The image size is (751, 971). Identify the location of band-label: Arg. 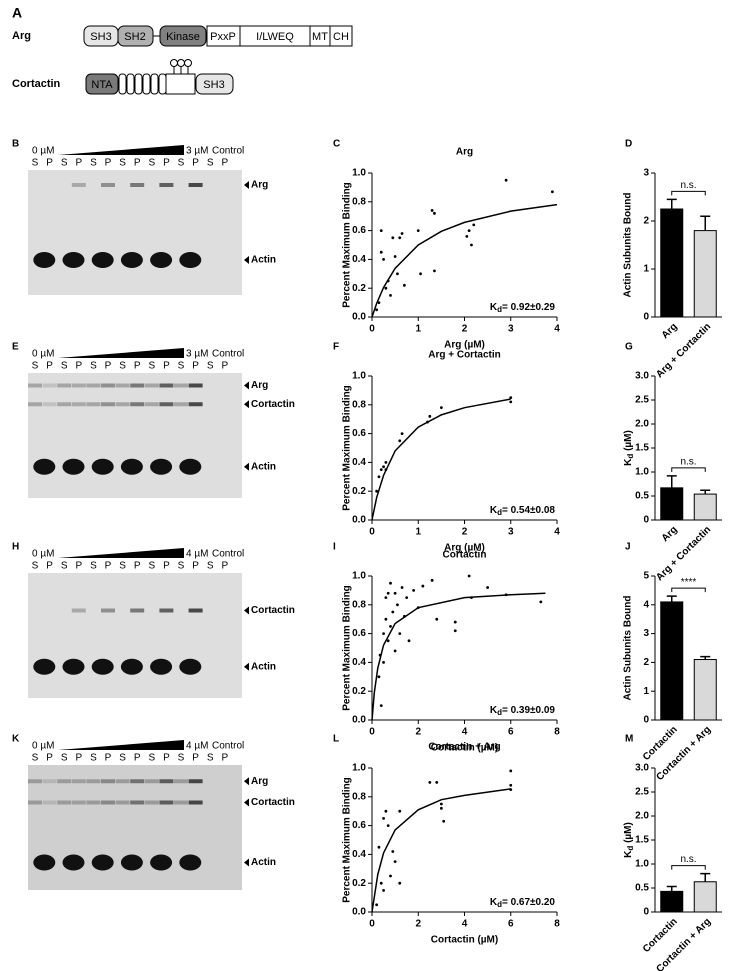
(259, 385).